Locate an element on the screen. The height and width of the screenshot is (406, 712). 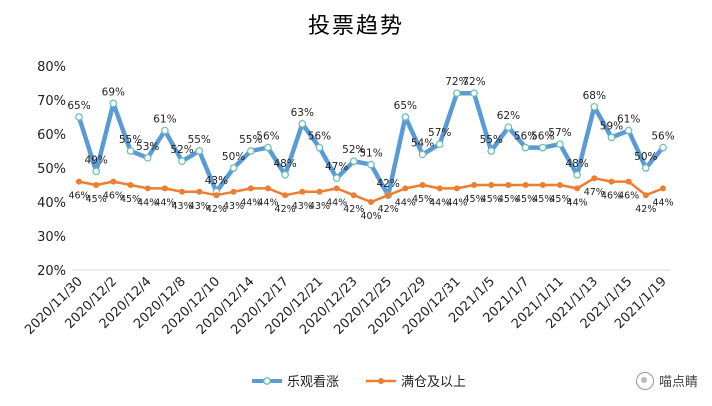
y-tick-label: 20% is located at coordinates (51, 271).